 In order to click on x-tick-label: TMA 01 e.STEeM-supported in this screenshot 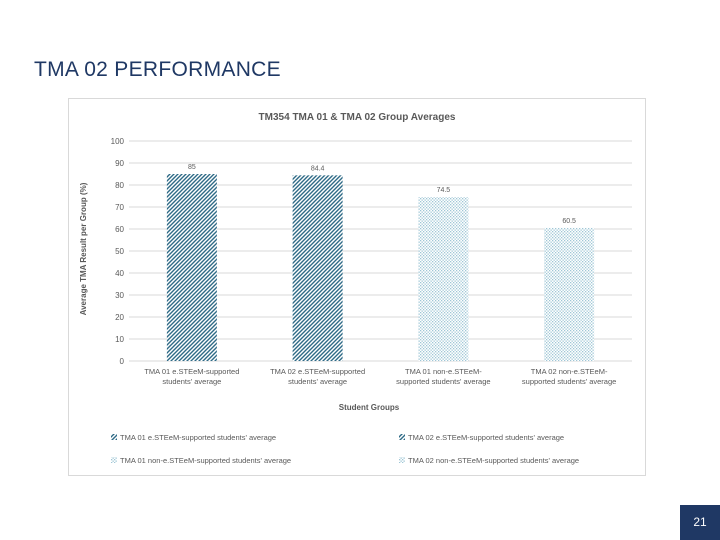, I will do `click(191, 371)`.